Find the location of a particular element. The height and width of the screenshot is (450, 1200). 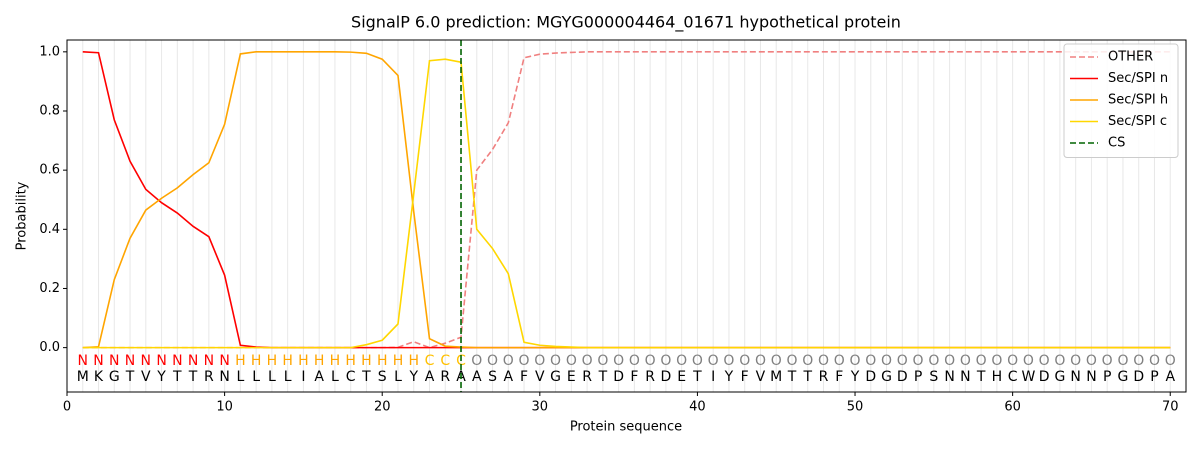

x-tick-label: 0 is located at coordinates (67, 407).